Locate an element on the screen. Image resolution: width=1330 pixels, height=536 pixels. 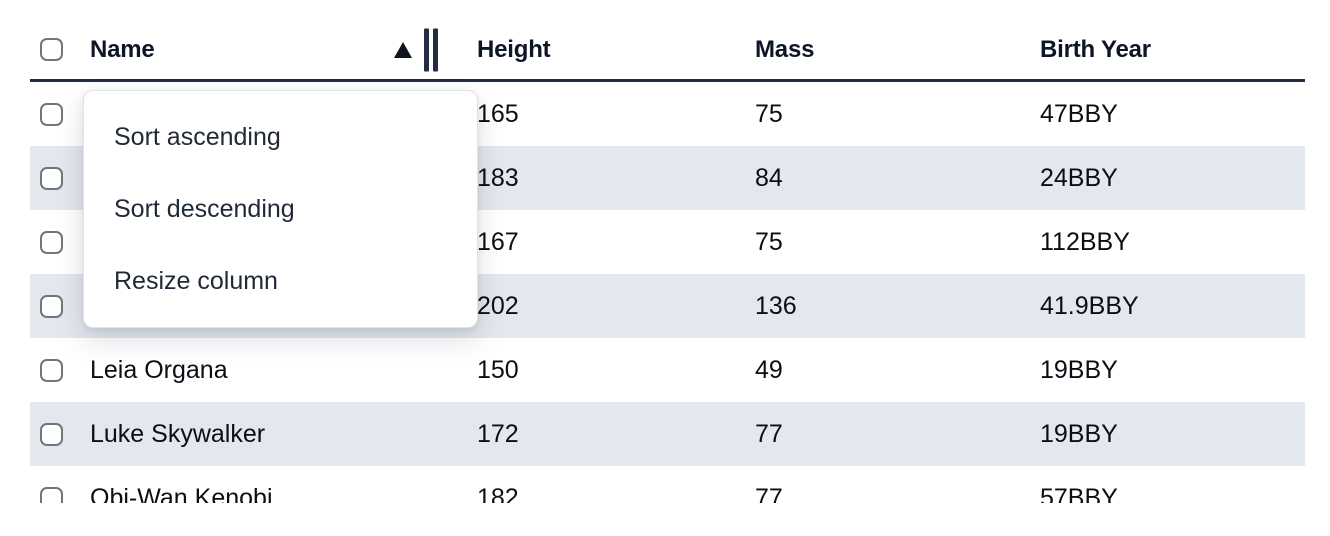
cell-height: 150 is located at coordinates (498, 369).